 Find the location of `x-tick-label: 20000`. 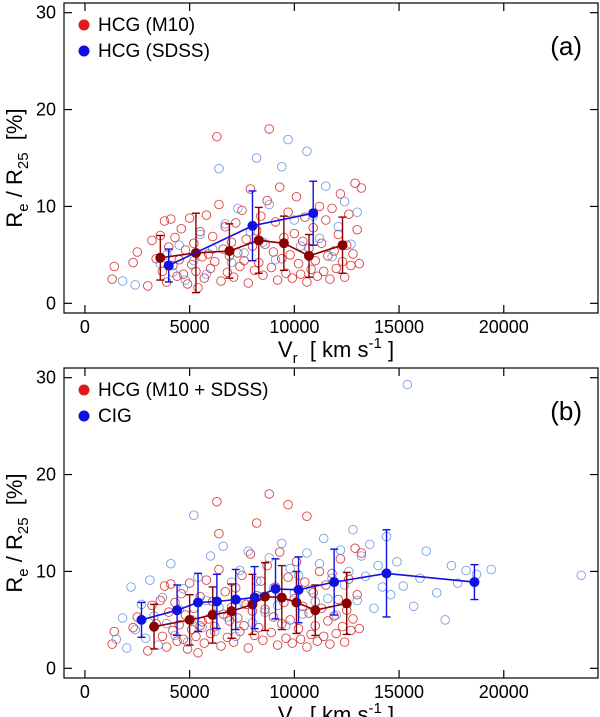

x-tick-label: 20000 is located at coordinates (504, 692).